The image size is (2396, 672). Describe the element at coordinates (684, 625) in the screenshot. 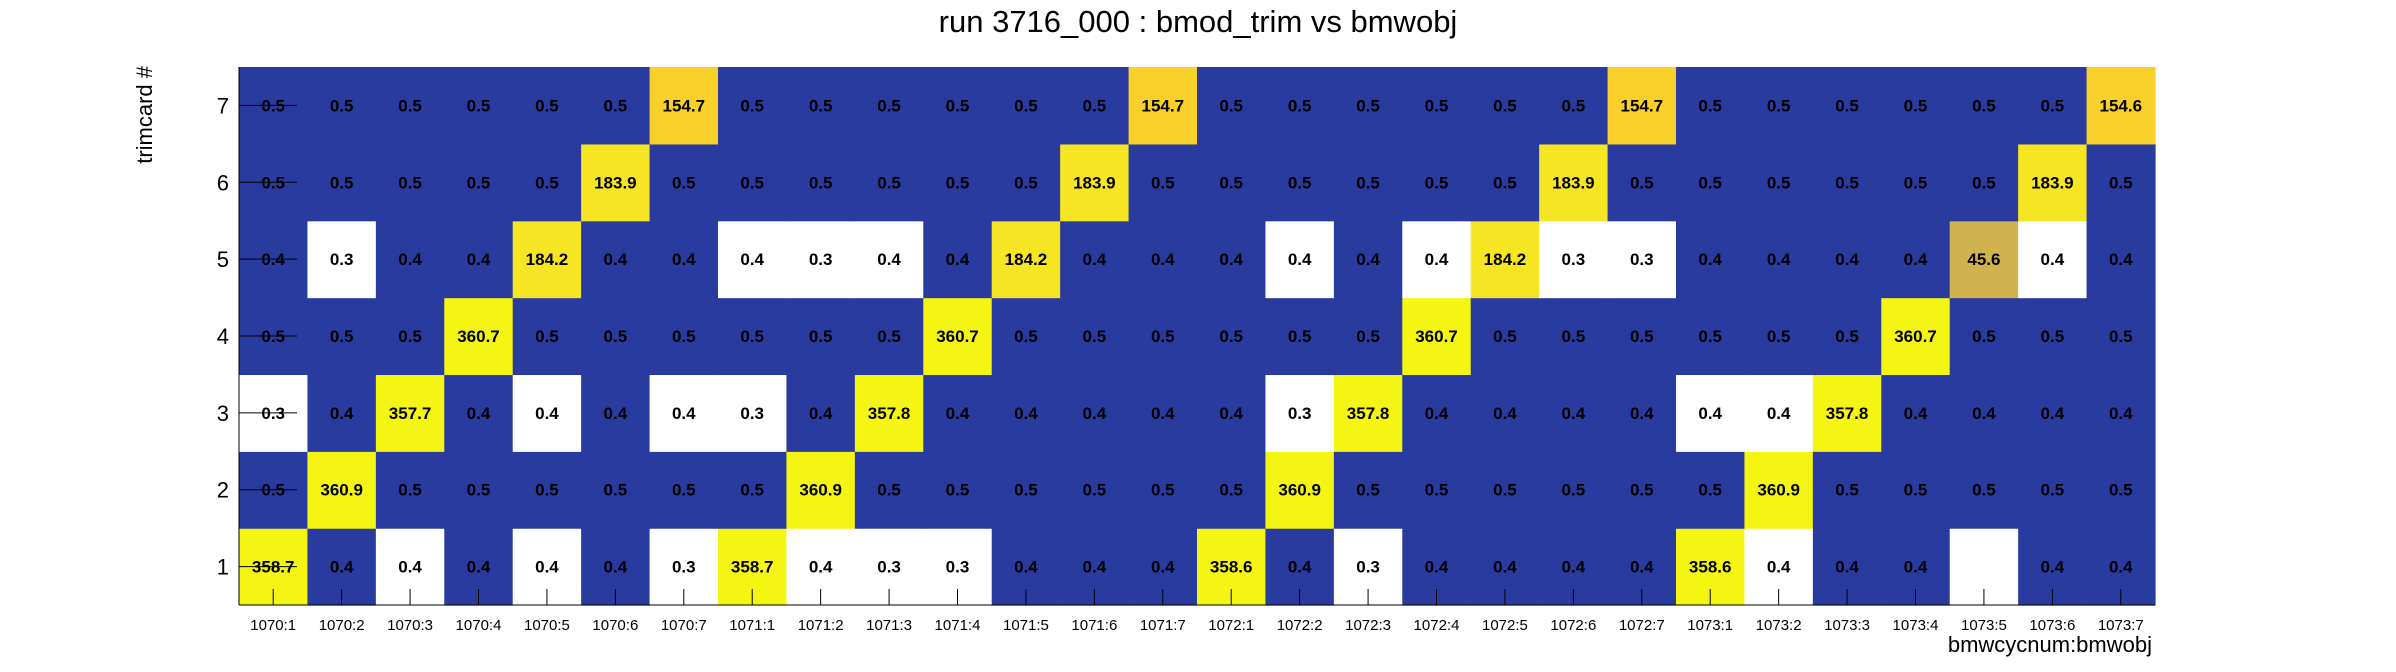

I see `x-tick-label: 1070:7` at that location.